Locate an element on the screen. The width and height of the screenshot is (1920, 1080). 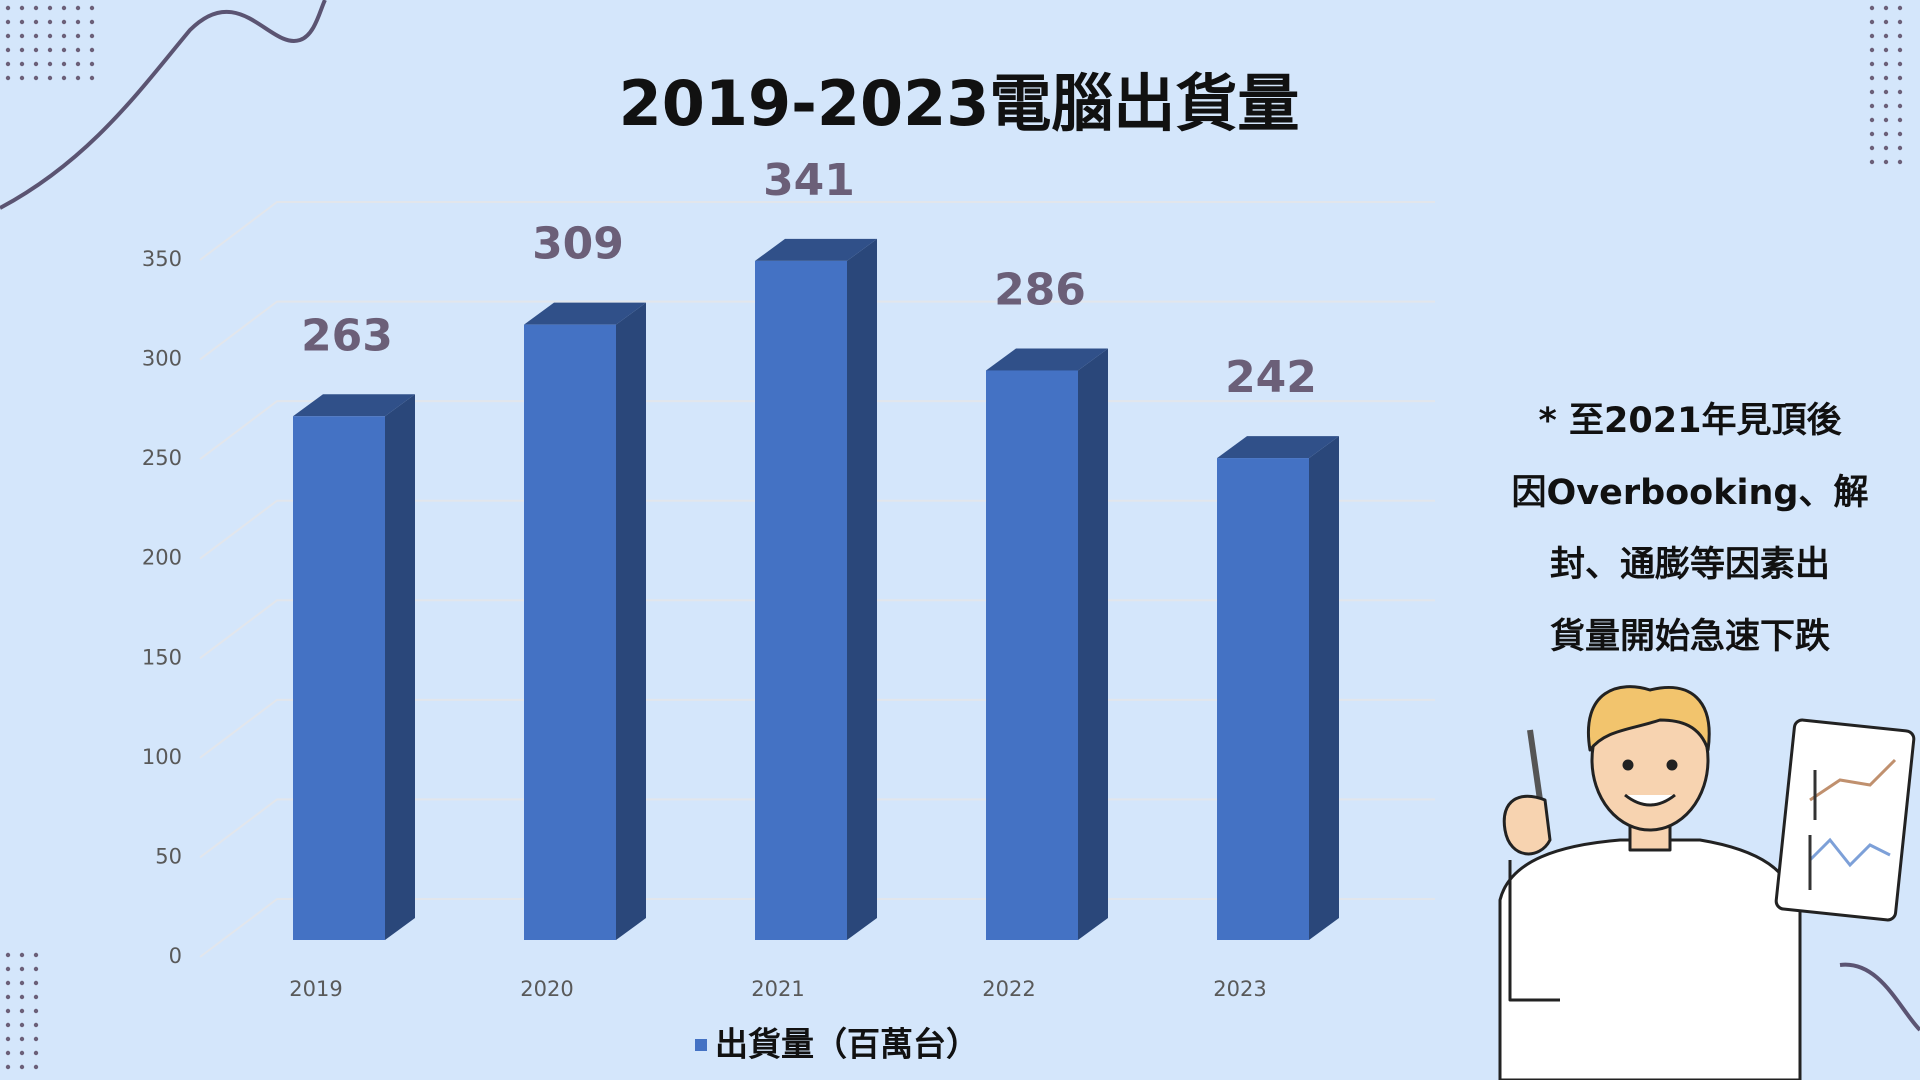
legend-label: 出貨量（百萬台） is located at coordinates (847, 1044).